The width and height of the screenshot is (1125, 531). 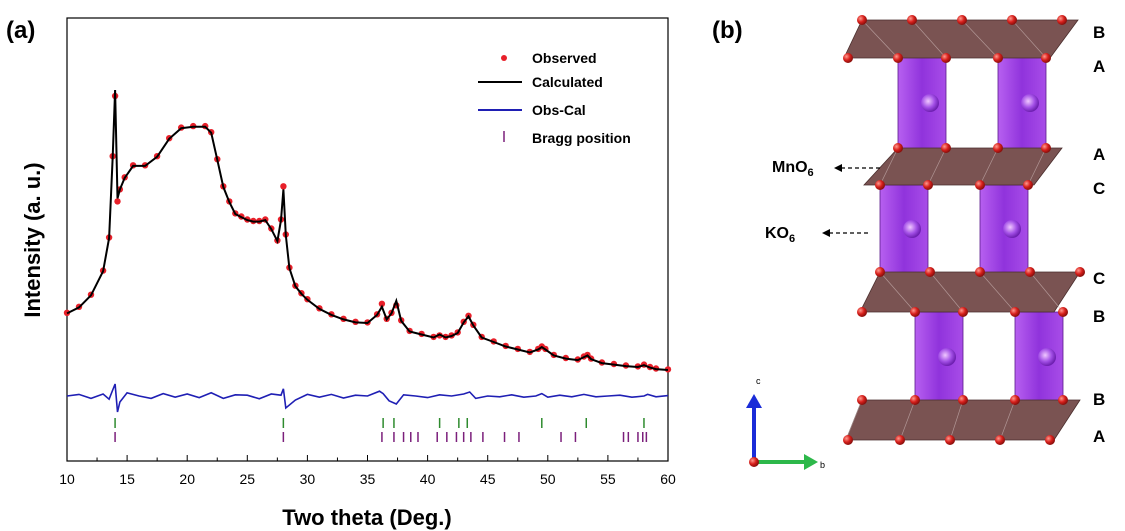 I want to click on ko6-arrow-head, so click(x=826, y=233).